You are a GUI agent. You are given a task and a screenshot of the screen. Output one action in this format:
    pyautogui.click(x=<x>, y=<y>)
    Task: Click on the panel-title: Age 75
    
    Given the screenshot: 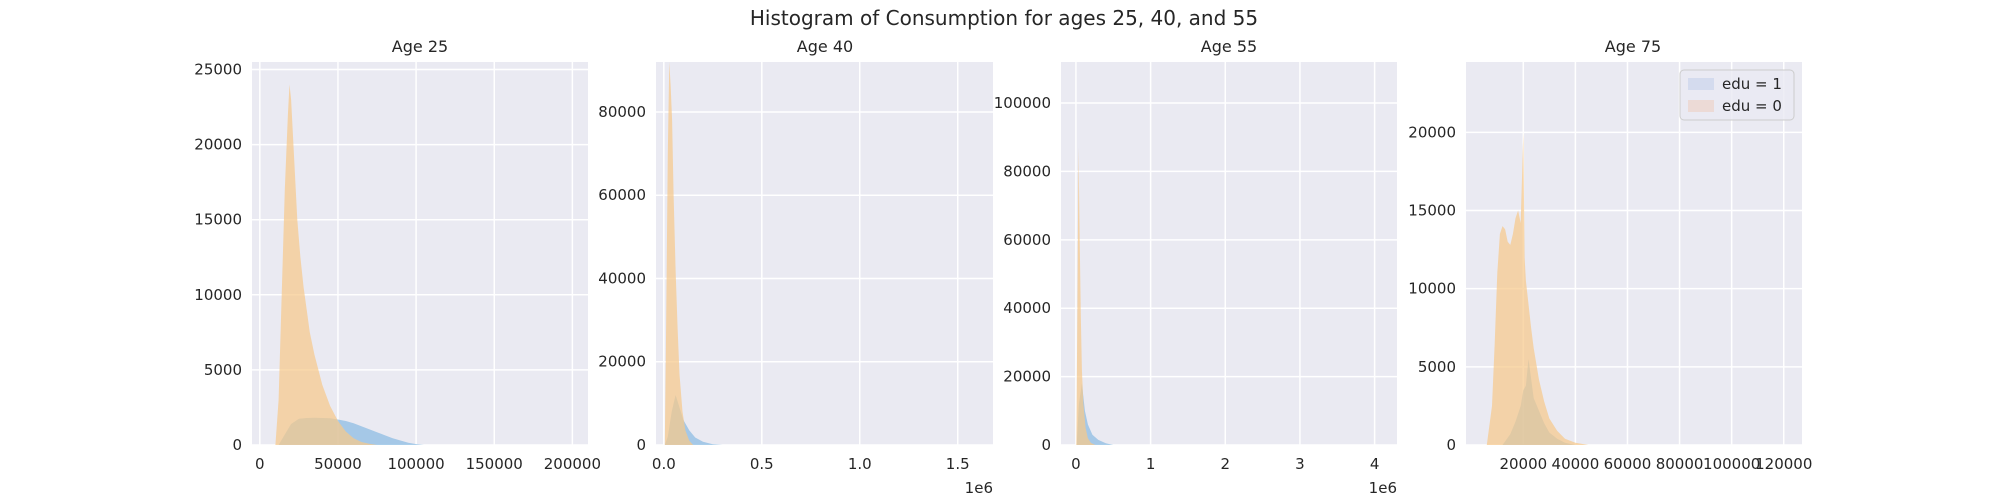 What is the action you would take?
    pyautogui.click(x=1633, y=46)
    